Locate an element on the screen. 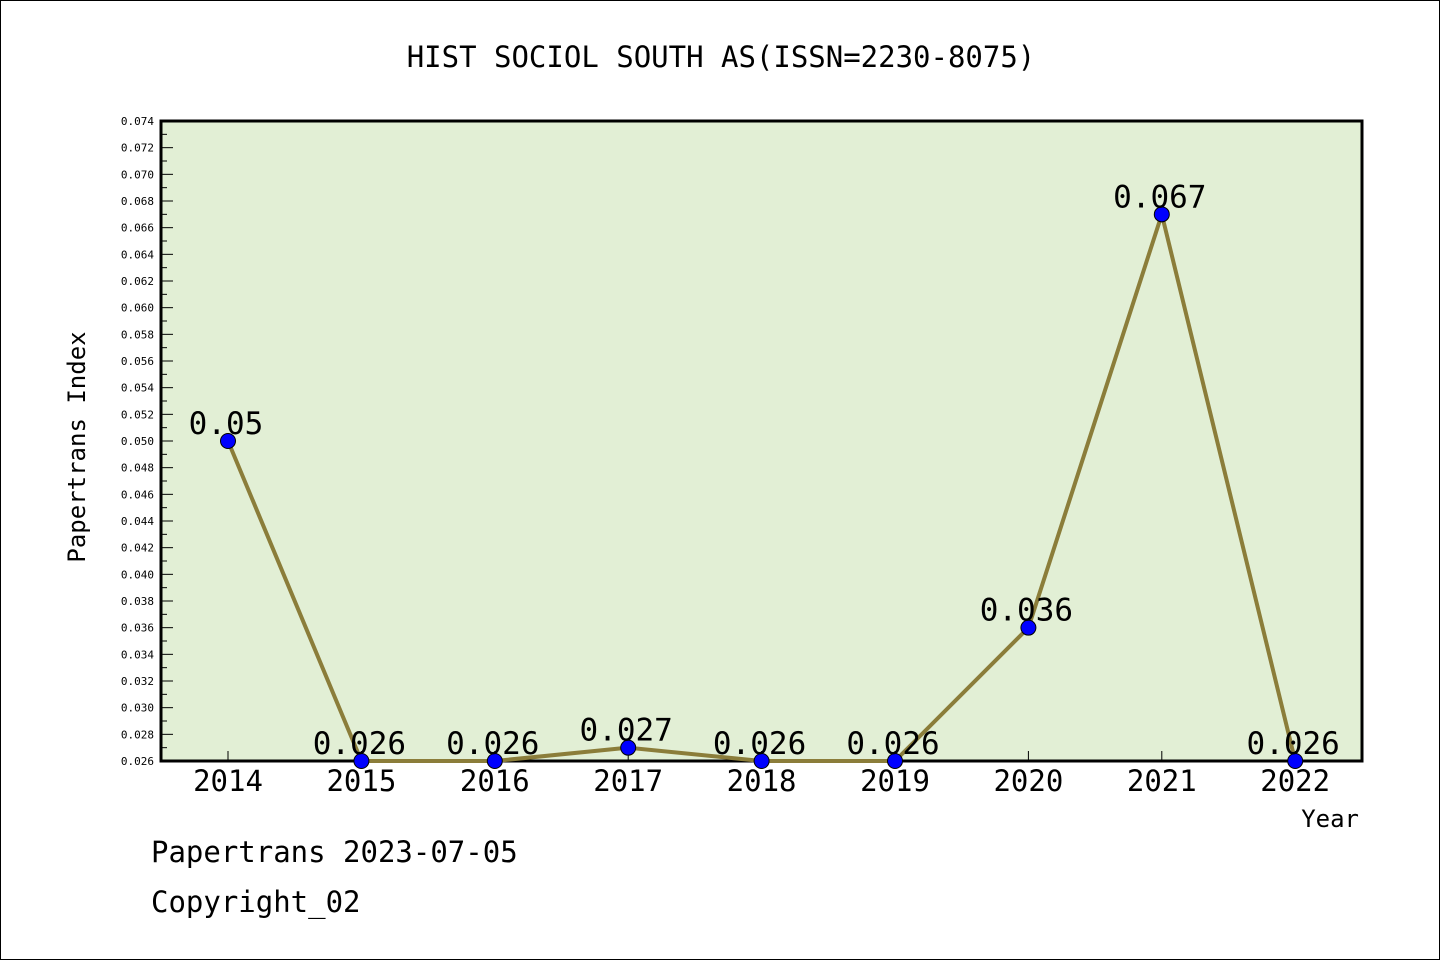  y-tick-label: 0.074 is located at coordinates (137, 121).